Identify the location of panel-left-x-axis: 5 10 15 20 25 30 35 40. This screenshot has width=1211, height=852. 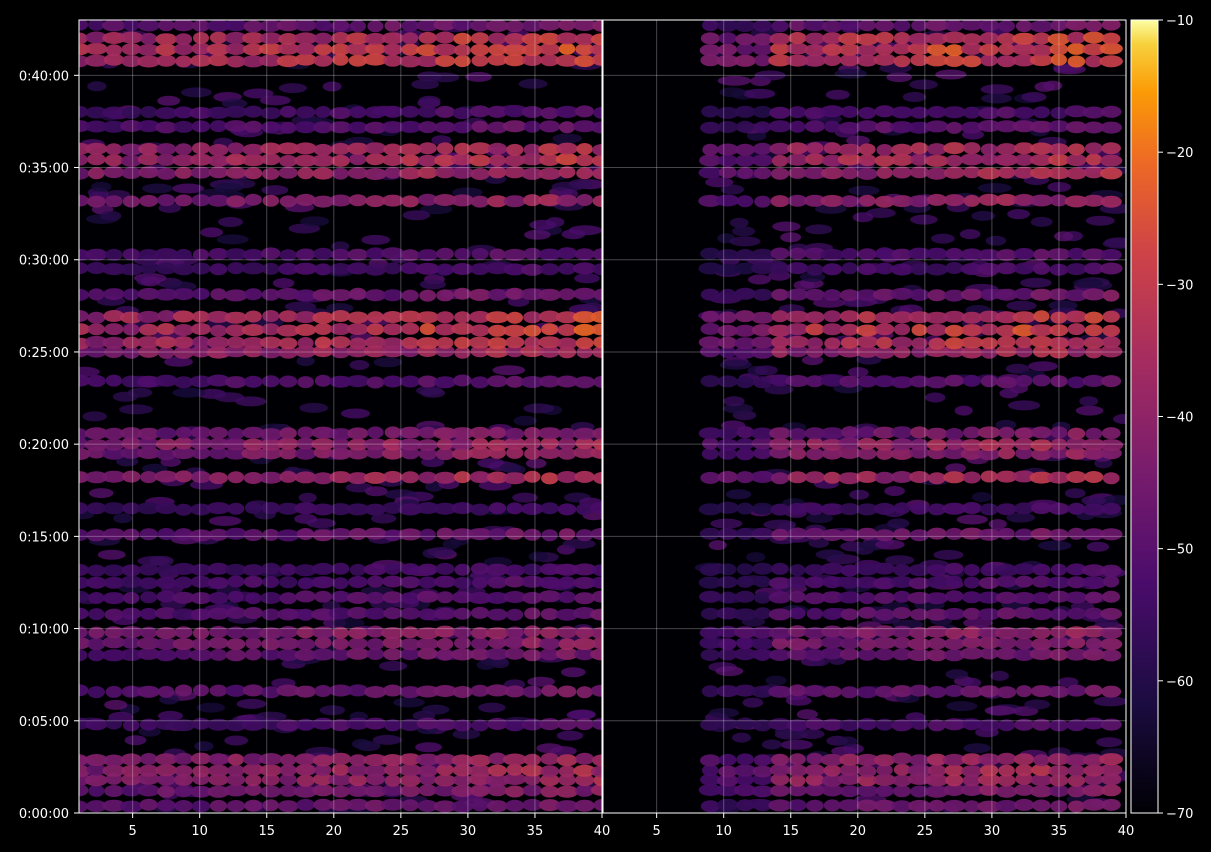
(369, 826).